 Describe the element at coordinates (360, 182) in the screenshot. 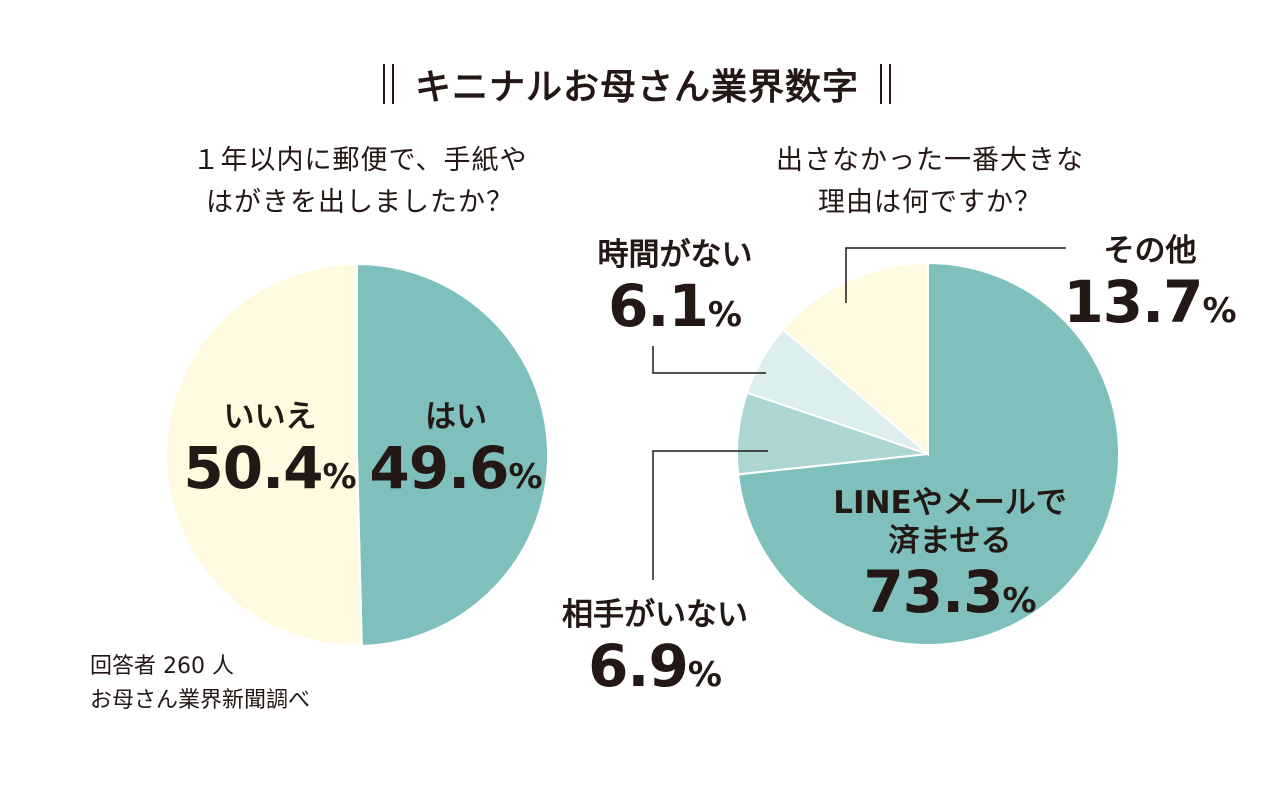

I see `question-1: １年以内に郵便で、手紙や はがきを出しましたか？` at that location.